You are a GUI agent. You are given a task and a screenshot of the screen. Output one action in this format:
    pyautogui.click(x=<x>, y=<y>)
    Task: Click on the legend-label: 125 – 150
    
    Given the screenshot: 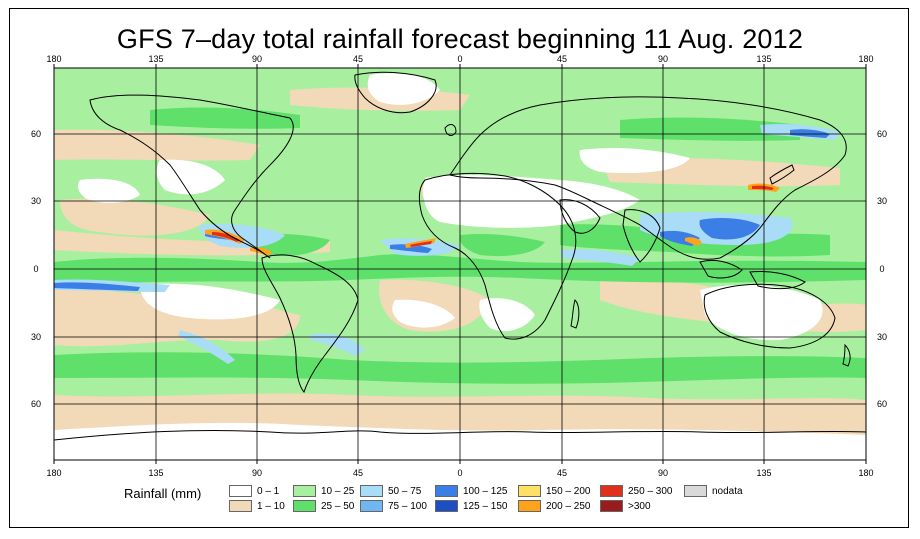 What is the action you would take?
    pyautogui.click(x=485, y=506)
    